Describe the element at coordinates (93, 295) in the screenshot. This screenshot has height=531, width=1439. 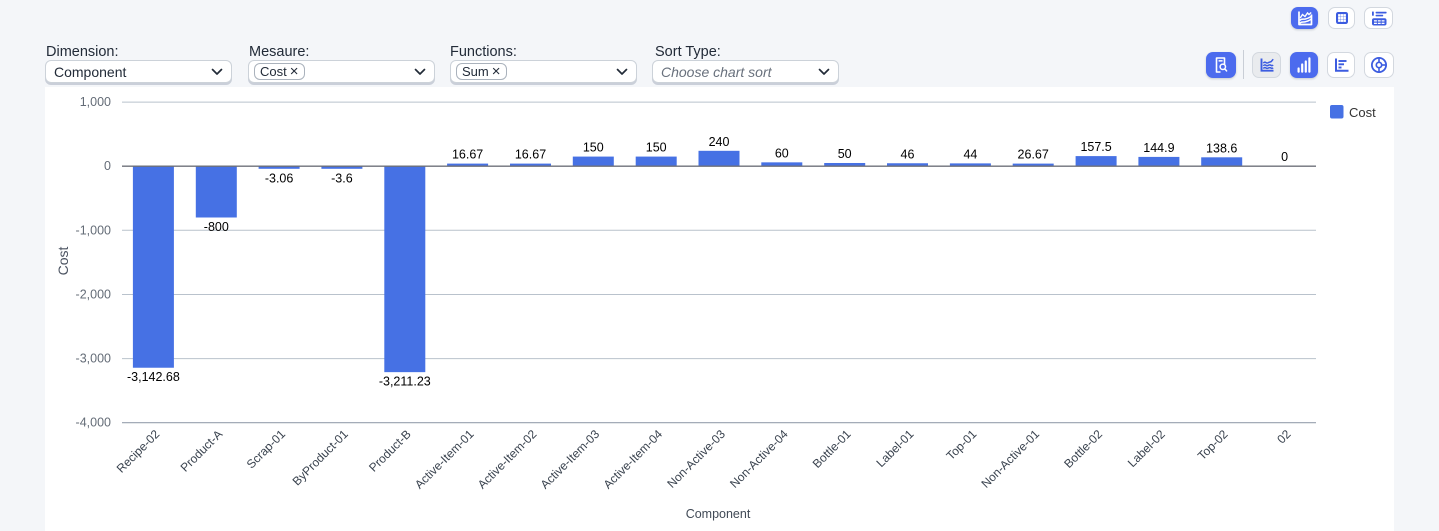
I see `svg-text: -2,000` at that location.